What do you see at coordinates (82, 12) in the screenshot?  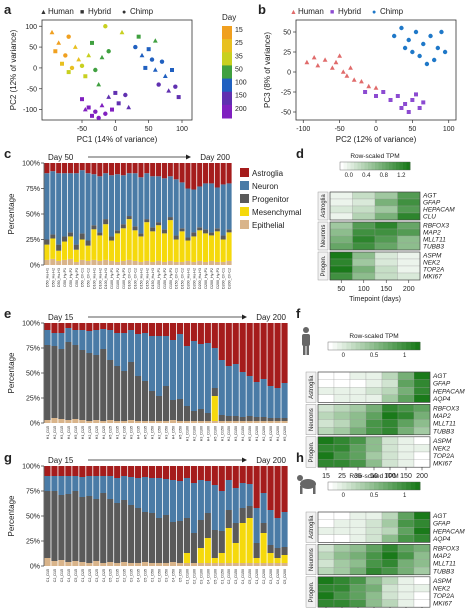 I see `legend-a-marker-hybrid: ■` at bounding box center [82, 12].